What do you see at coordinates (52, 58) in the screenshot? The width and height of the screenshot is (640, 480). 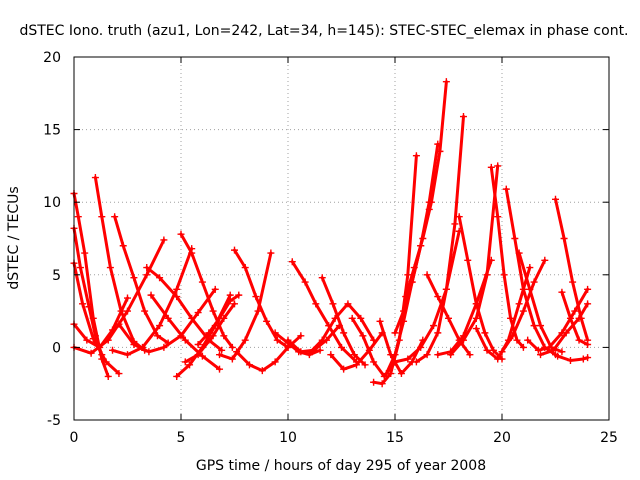 I see `y-tick-label: 20` at bounding box center [52, 58].